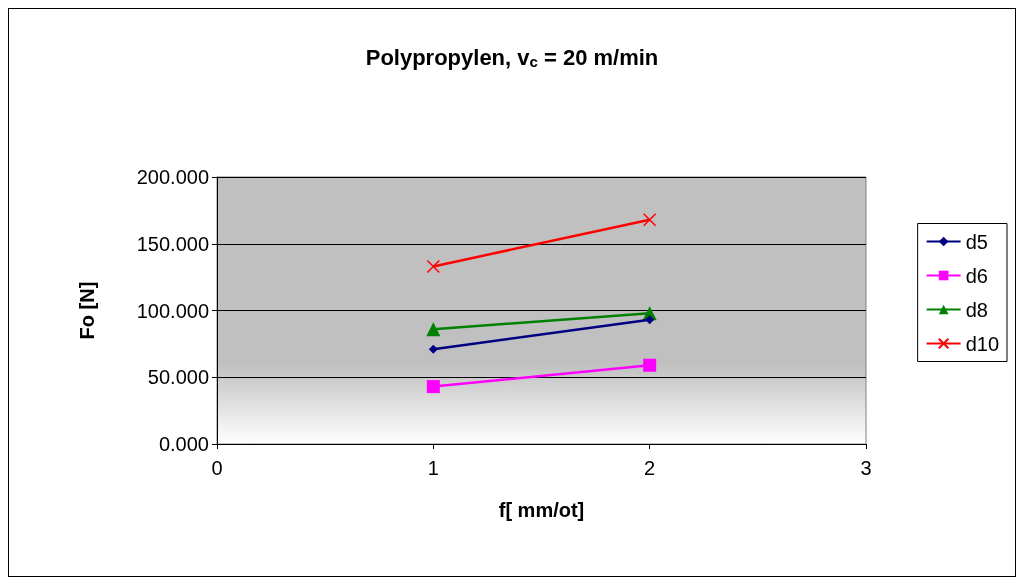 This screenshot has height=585, width=1024. What do you see at coordinates (512, 57) in the screenshot?
I see `chart-title: Polypropylen, vc = 20 m/min` at bounding box center [512, 57].